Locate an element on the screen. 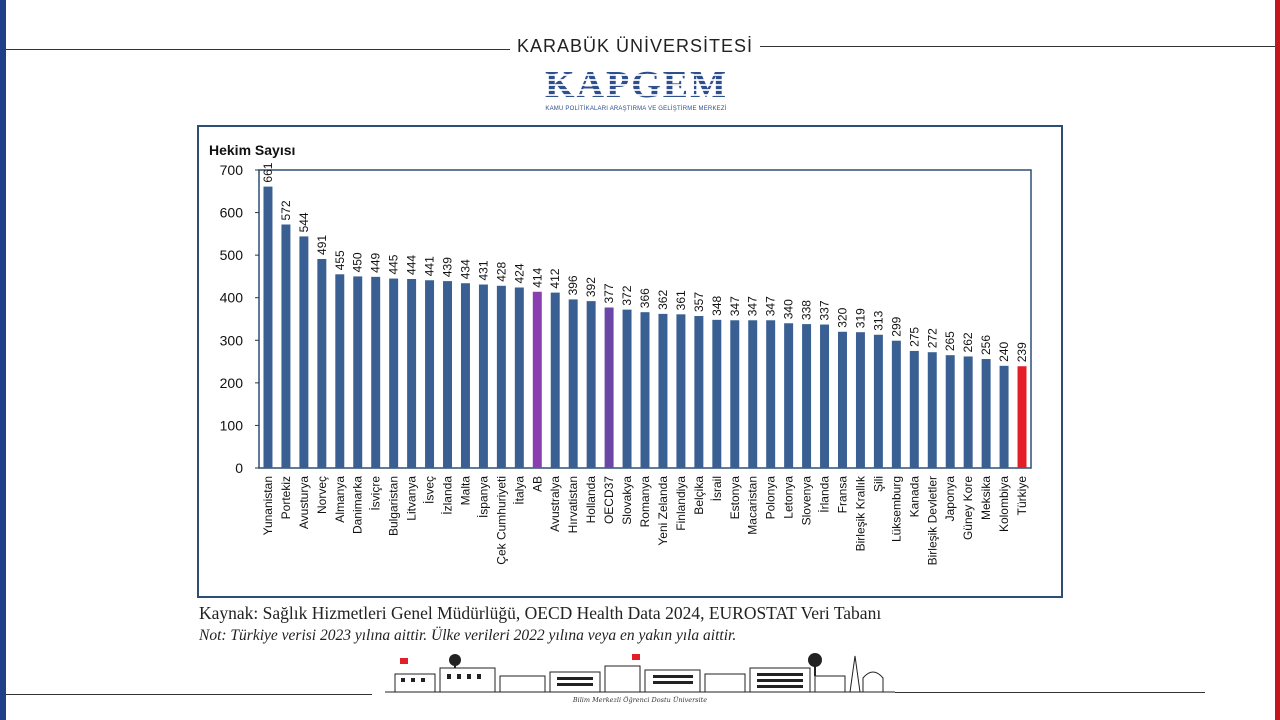 Image resolution: width=1280 pixels, height=720 pixels. bar-value-label: 366 is located at coordinates (645, 298).